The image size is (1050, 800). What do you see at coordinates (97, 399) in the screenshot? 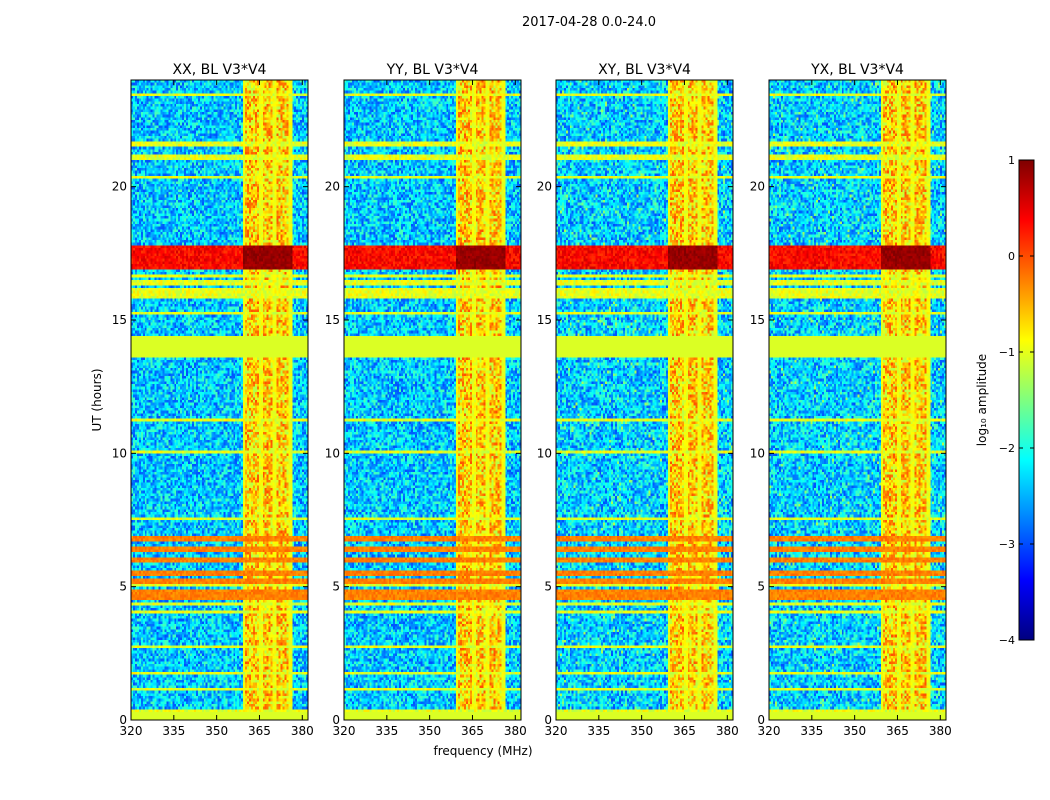
I see `y-axis-label: UT (hours)` at bounding box center [97, 399].